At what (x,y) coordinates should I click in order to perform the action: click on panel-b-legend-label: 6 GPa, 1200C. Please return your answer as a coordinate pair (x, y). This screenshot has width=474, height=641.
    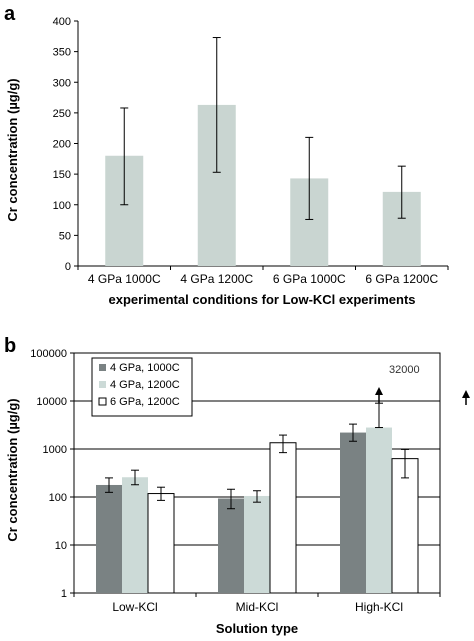
    Looking at the image, I should click on (145, 402).